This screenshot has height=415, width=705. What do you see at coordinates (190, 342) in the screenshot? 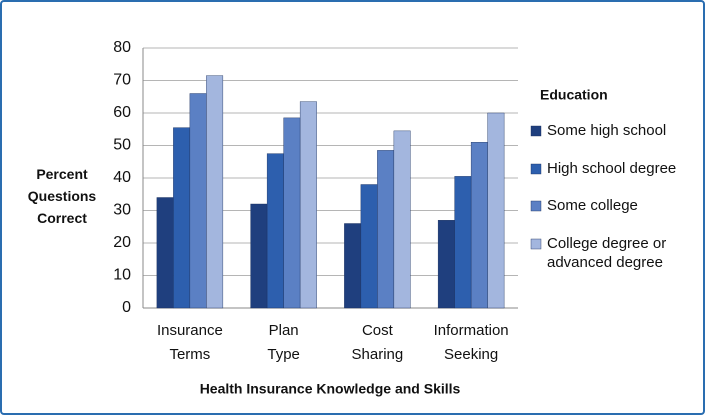
I see `x-tick-label: Insurance Terms` at bounding box center [190, 342].